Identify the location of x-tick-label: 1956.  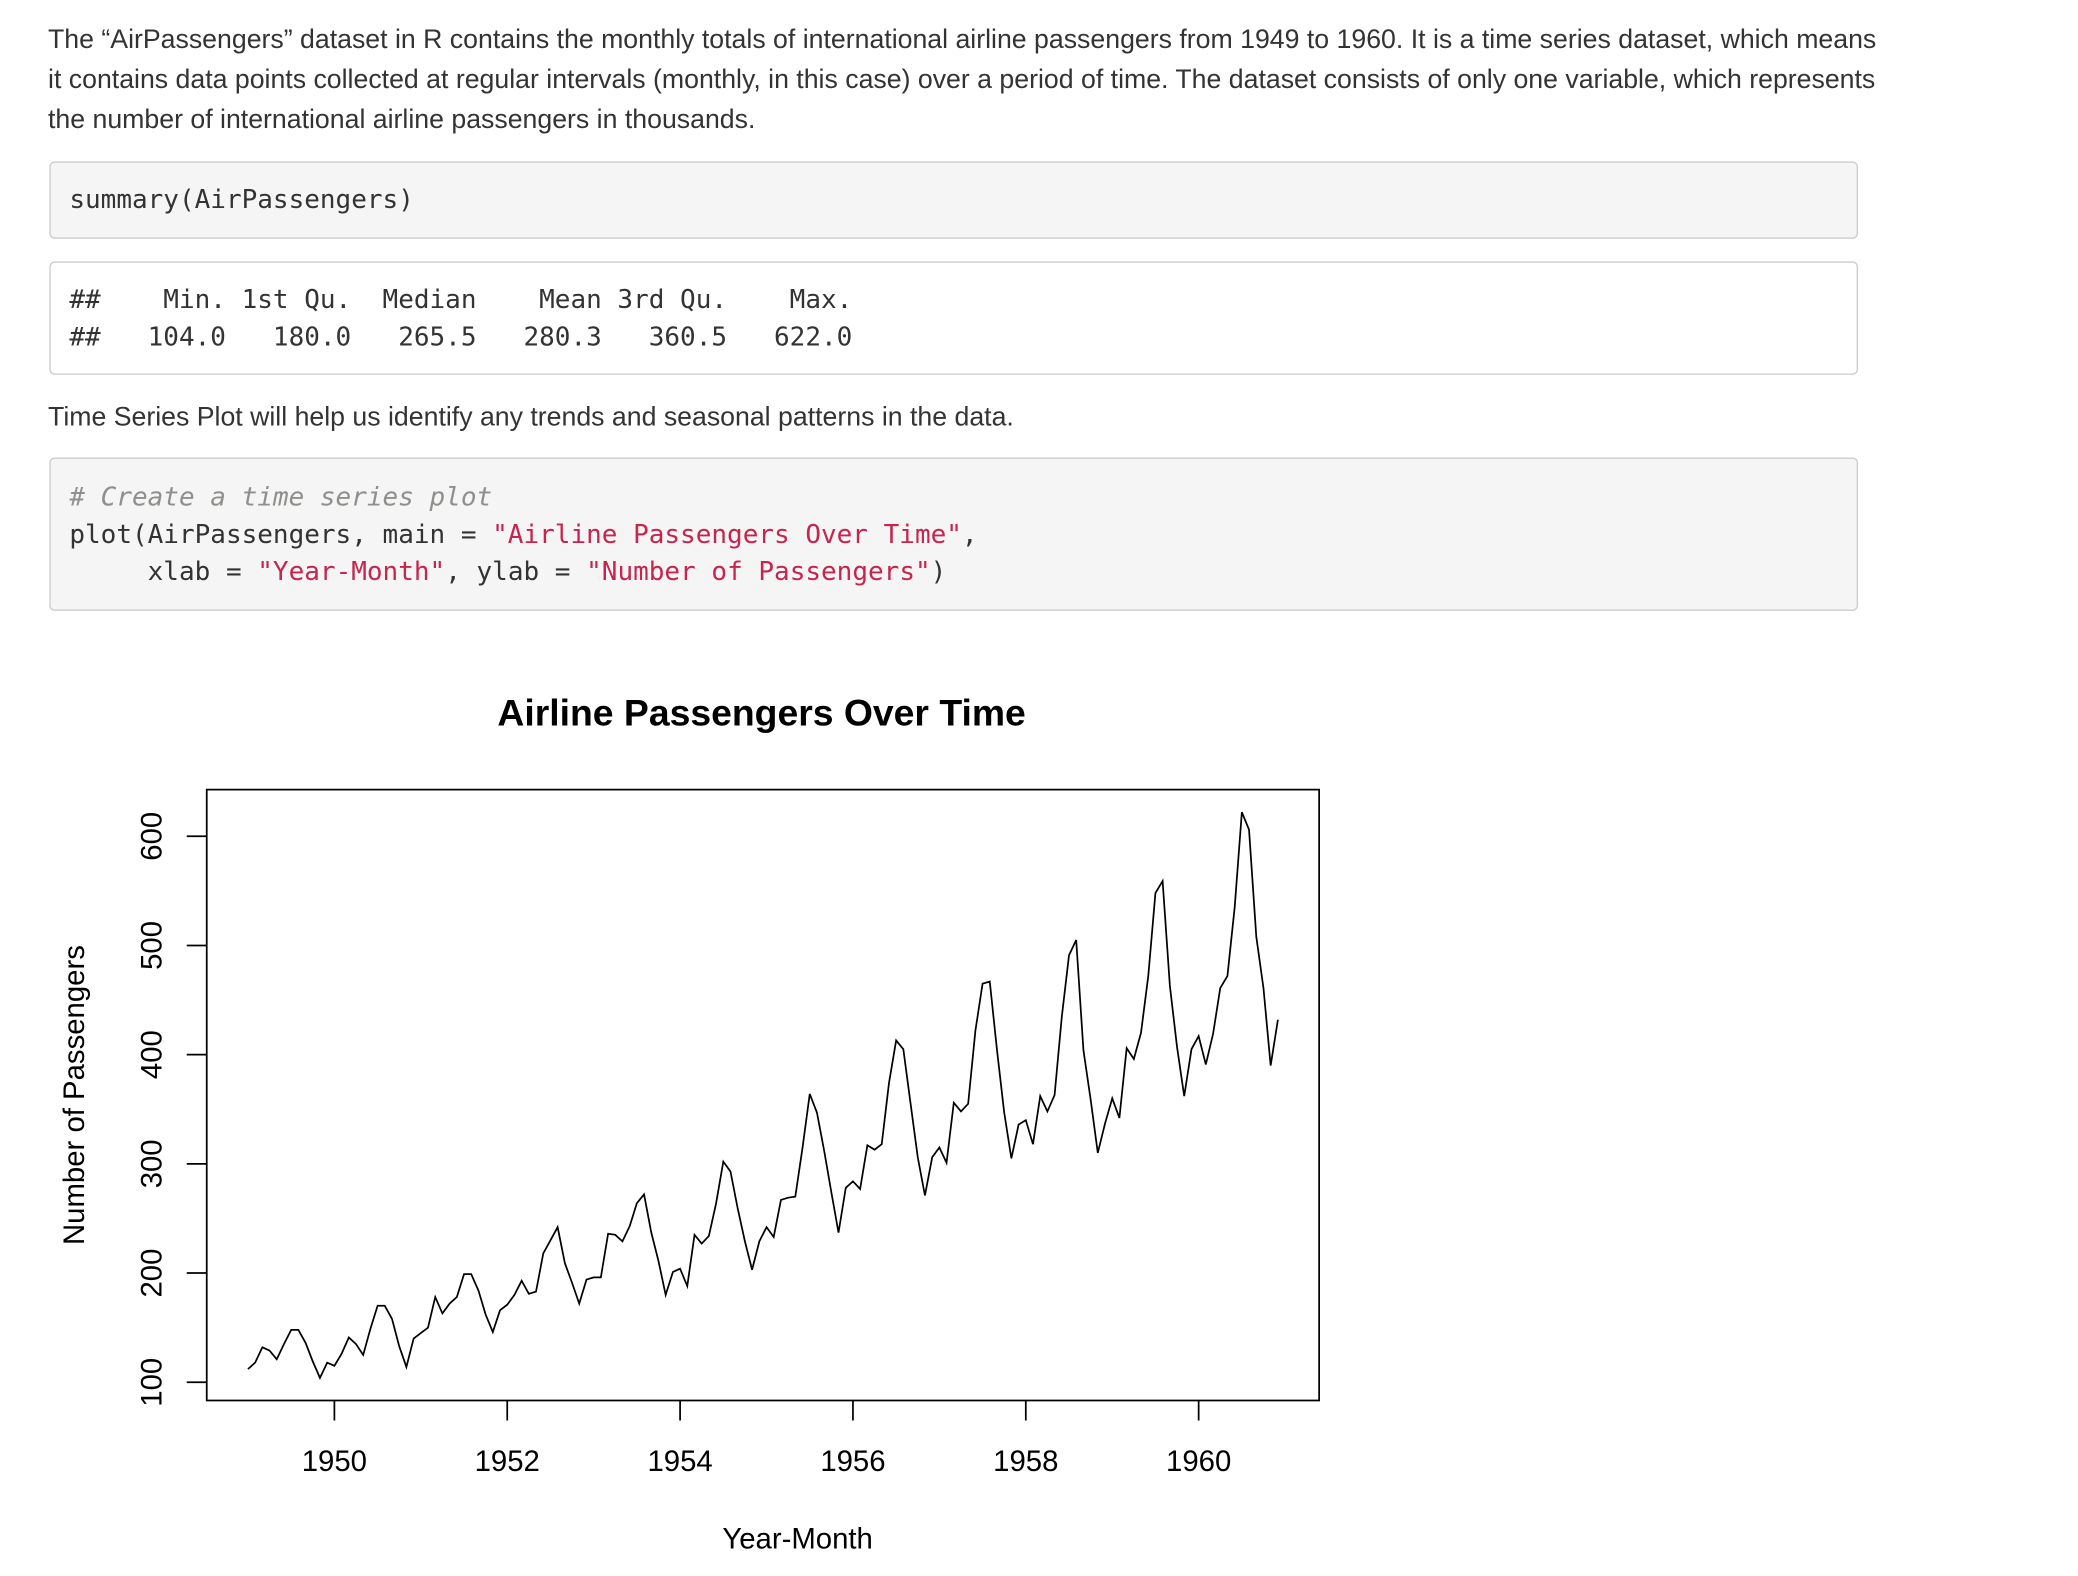
(852, 1461).